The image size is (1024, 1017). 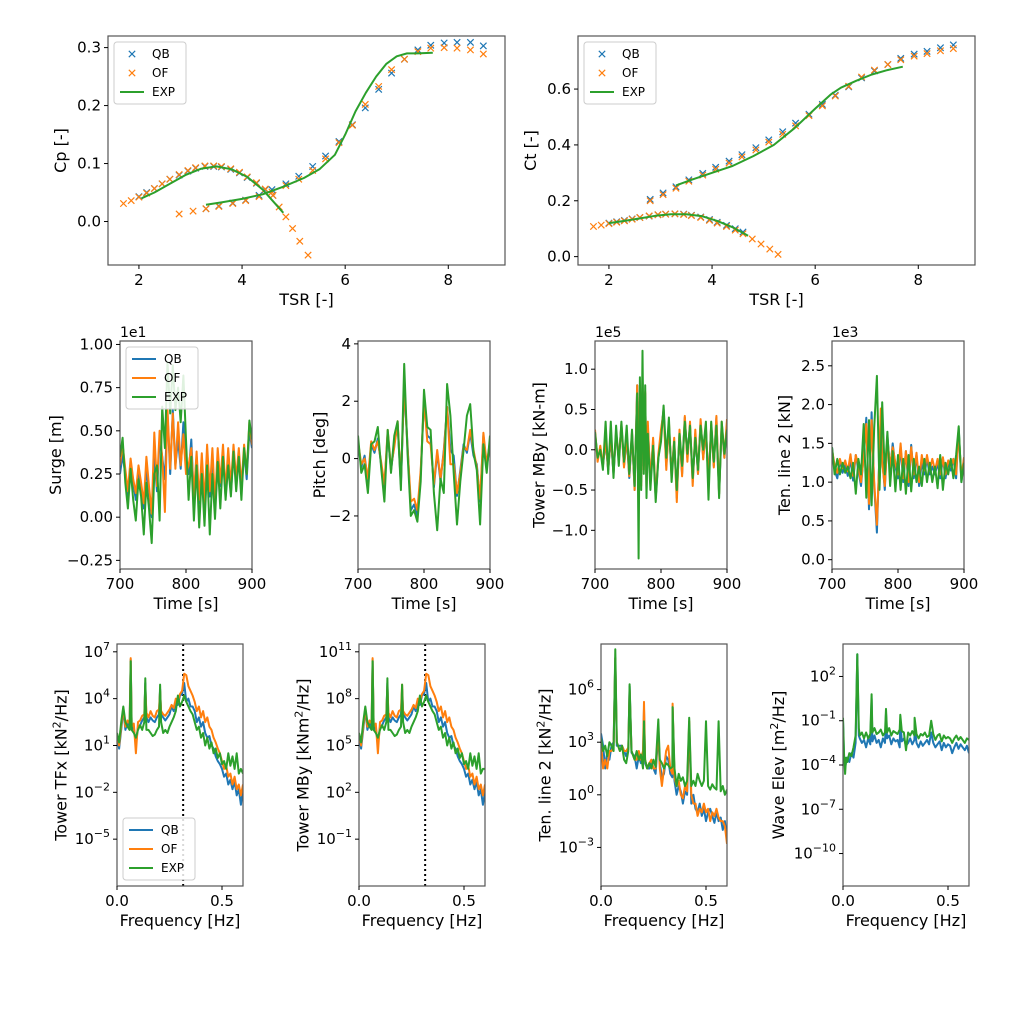 I want to click on tick-exponent: 11, so click(x=345, y=646).